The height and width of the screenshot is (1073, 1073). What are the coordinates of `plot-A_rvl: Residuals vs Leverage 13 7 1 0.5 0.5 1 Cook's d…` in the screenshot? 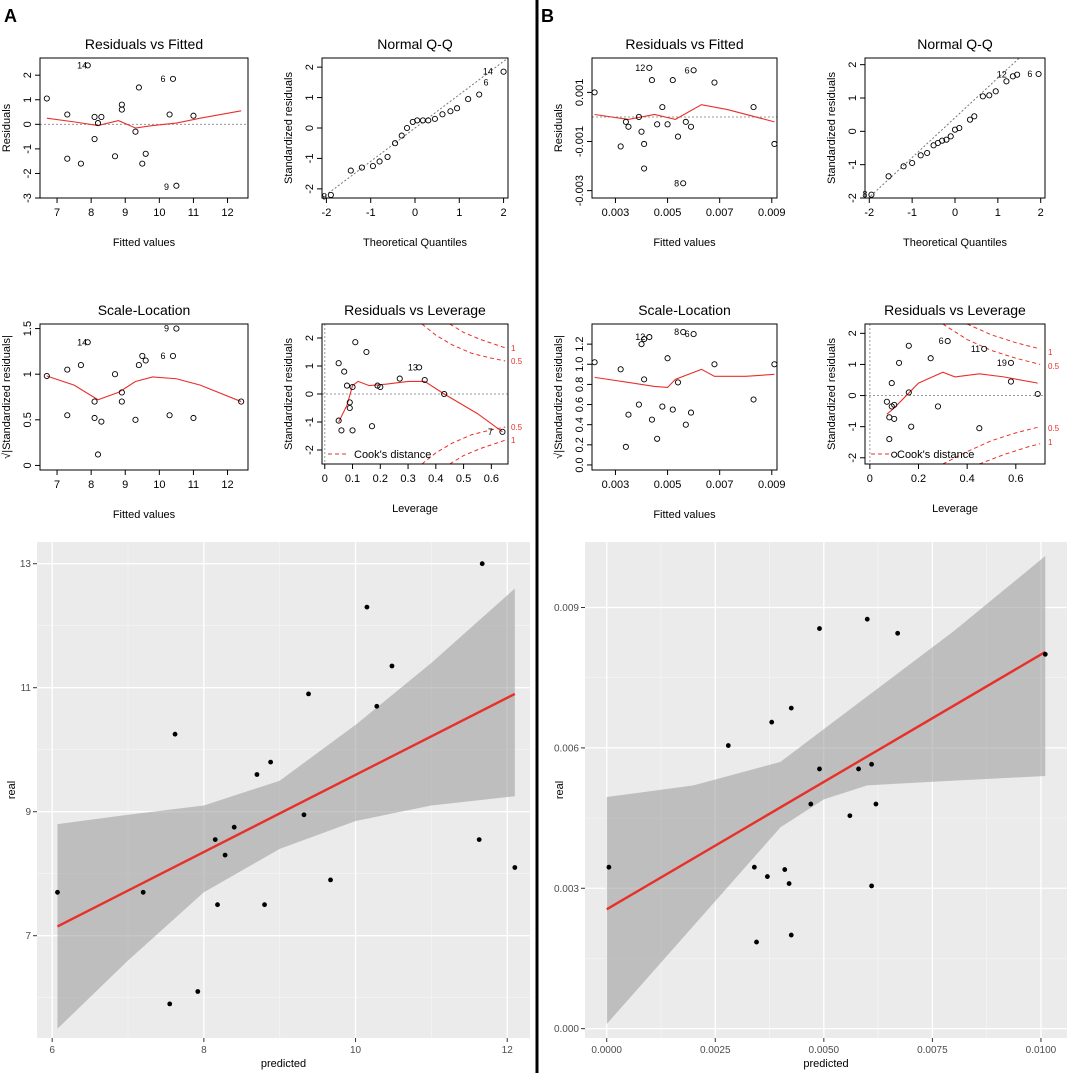 It's located at (403, 408).